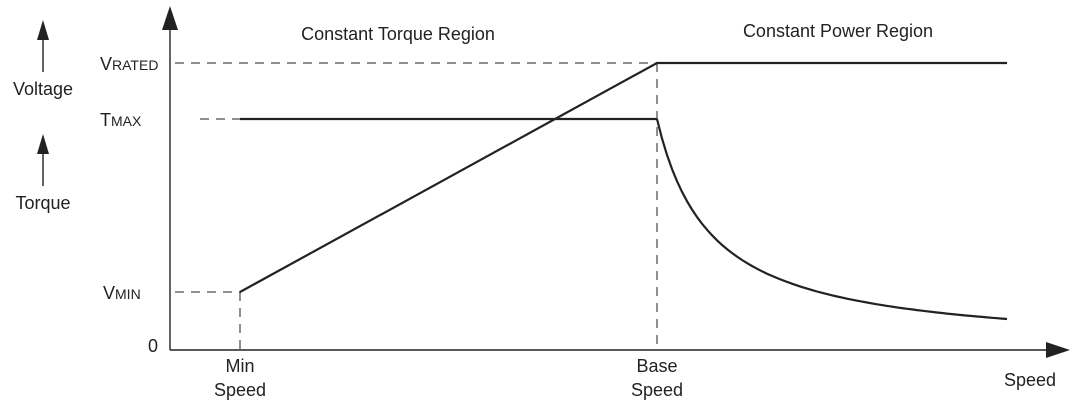  I want to click on region-label: Constant Torque Region, so click(398, 34).